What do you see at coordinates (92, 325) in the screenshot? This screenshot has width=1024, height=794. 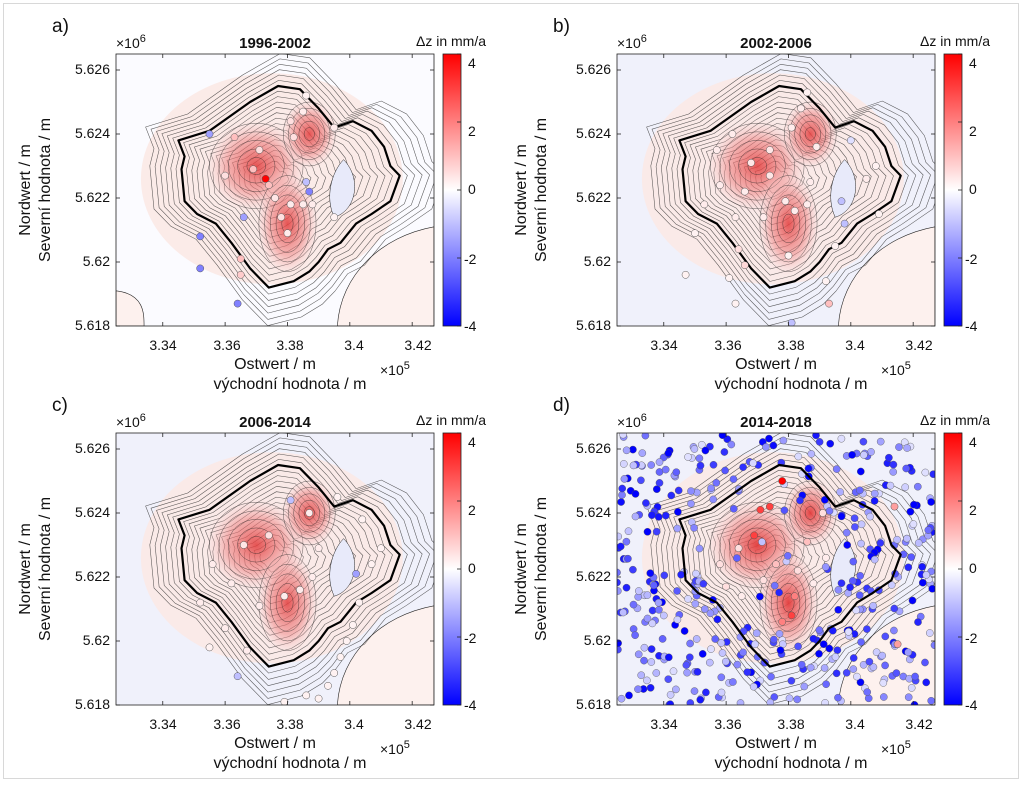 I see `panel-a-ytick-label: 5.618` at bounding box center [92, 325].